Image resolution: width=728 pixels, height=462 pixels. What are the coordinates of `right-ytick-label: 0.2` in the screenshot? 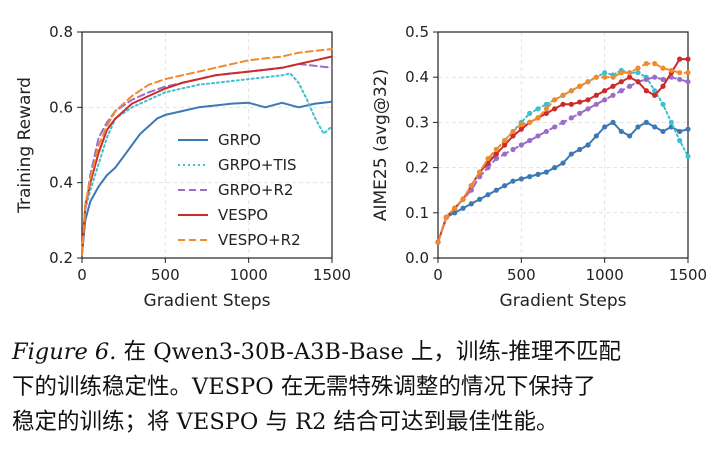 It's located at (417, 168).